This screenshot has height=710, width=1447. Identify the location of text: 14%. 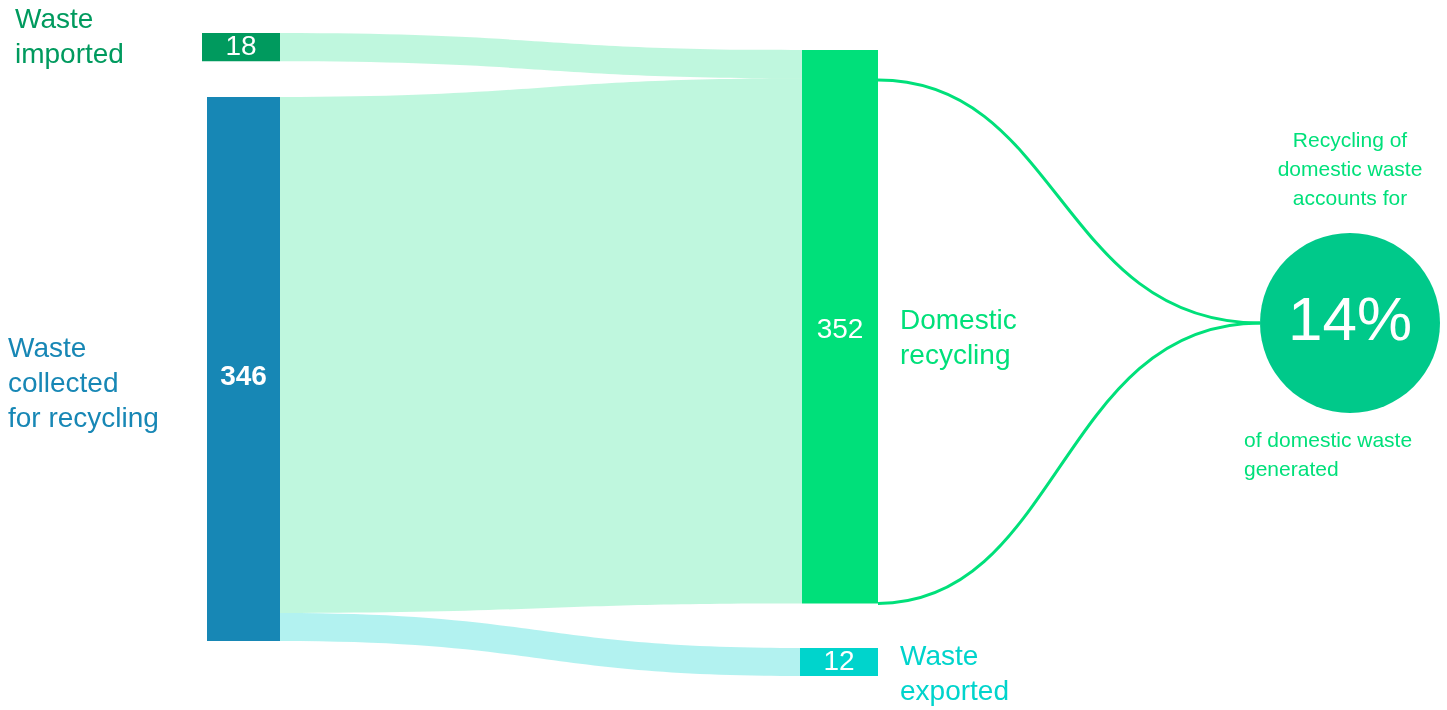
(1350, 319).